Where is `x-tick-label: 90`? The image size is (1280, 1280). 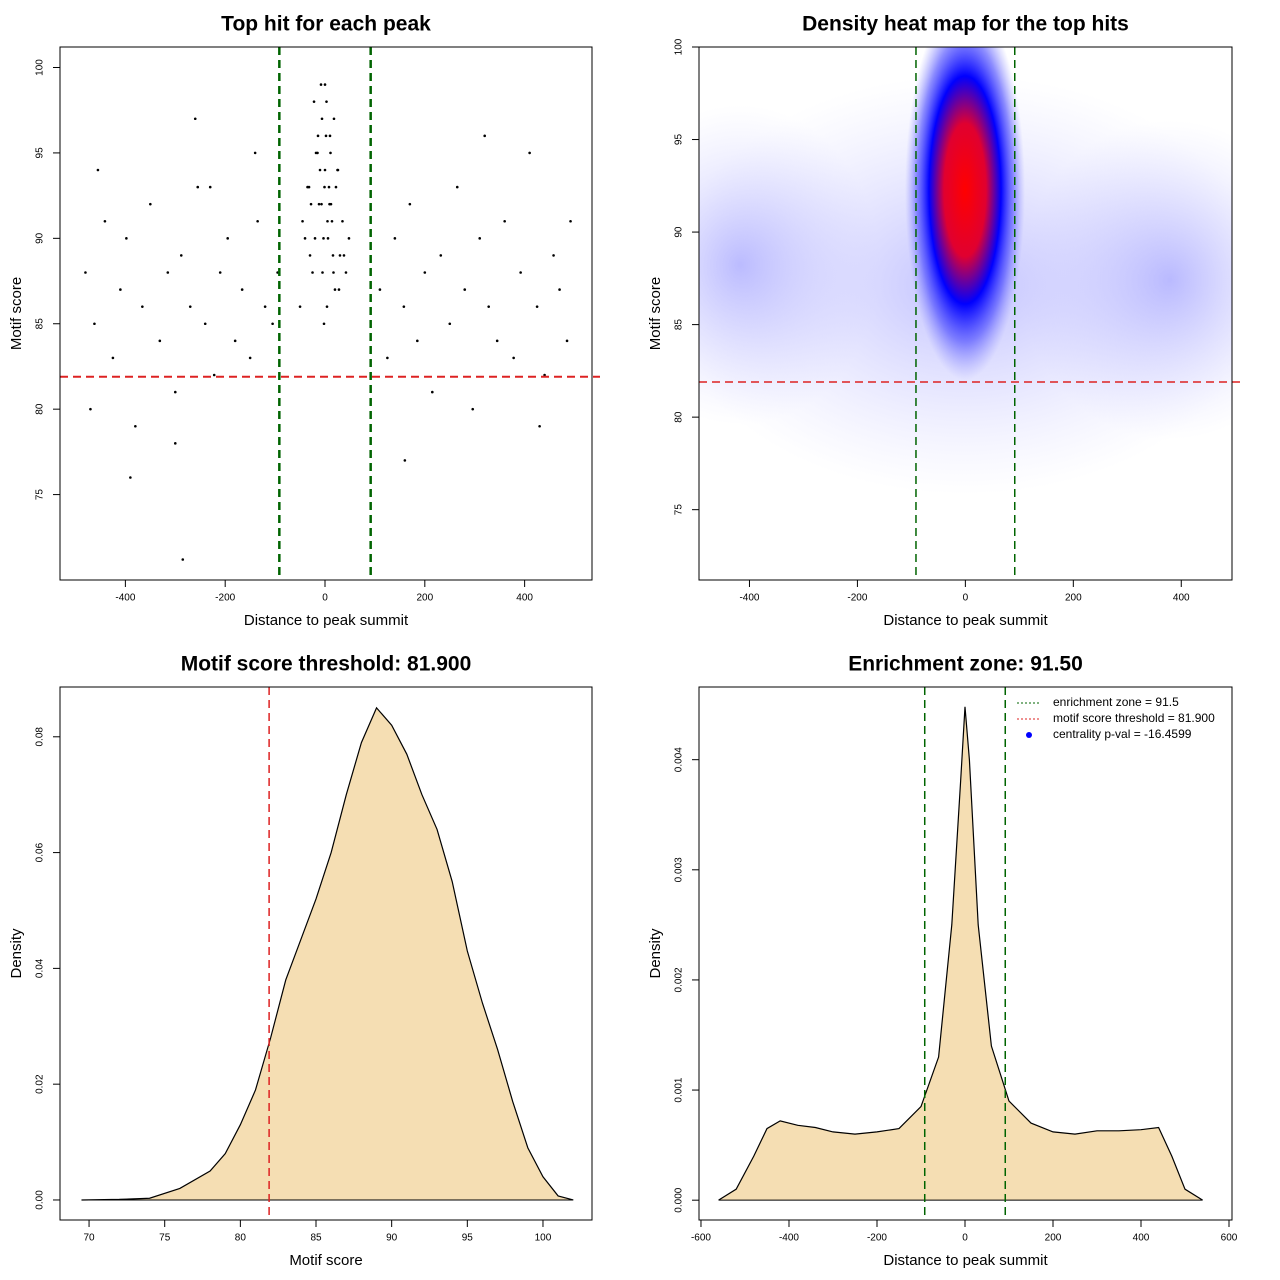
x-tick-label: 90 is located at coordinates (392, 1238).